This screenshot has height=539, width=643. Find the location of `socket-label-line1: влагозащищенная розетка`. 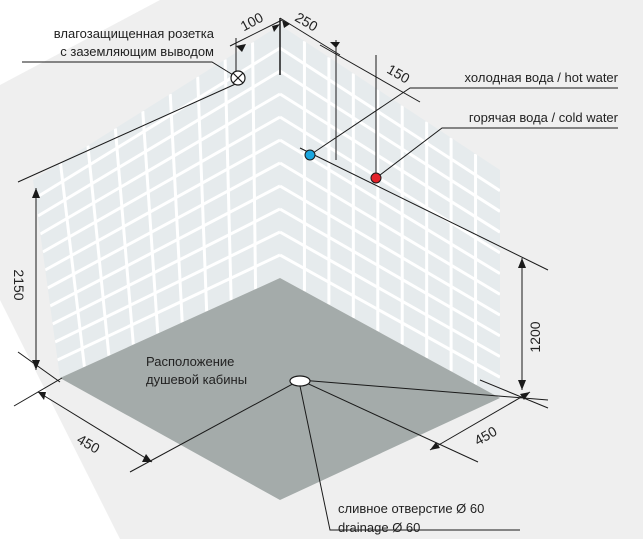

socket-label-line1: влагозащищенная розетка is located at coordinates (134, 33).